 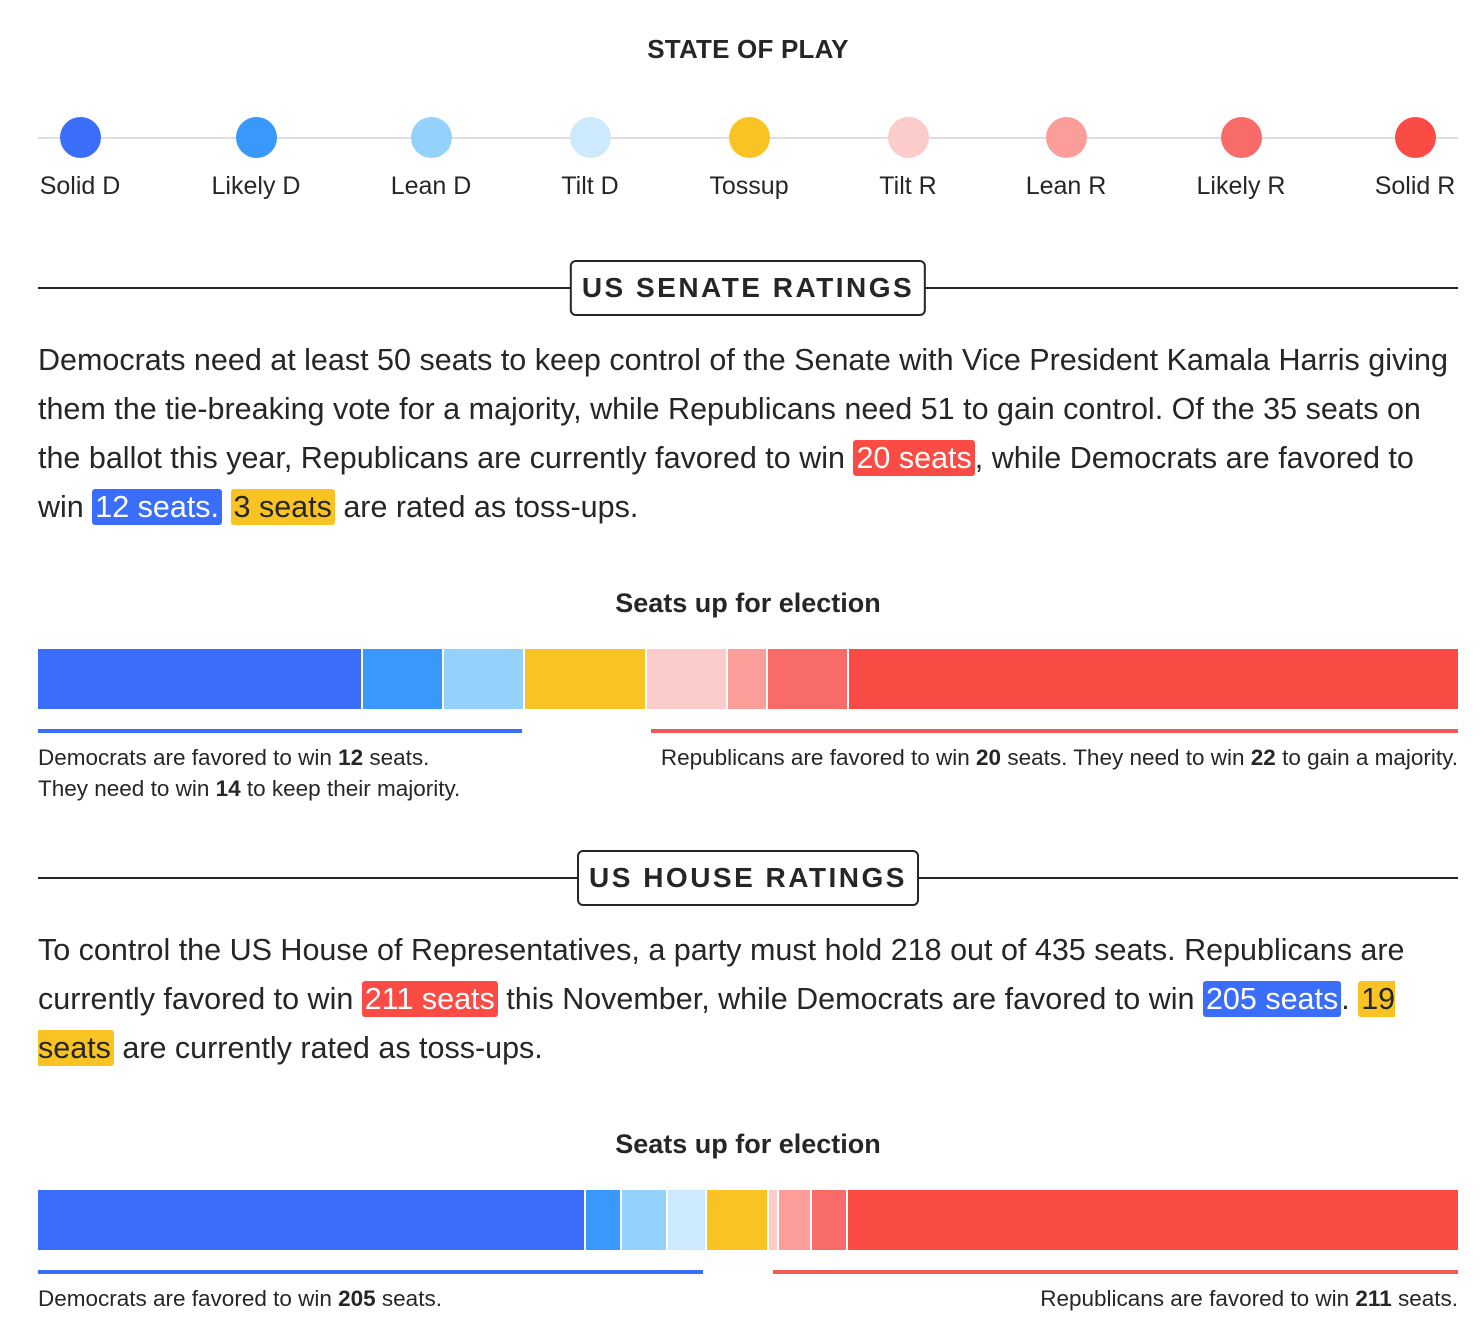 What do you see at coordinates (749, 186) in the screenshot?
I see `legend-label: Tossup` at bounding box center [749, 186].